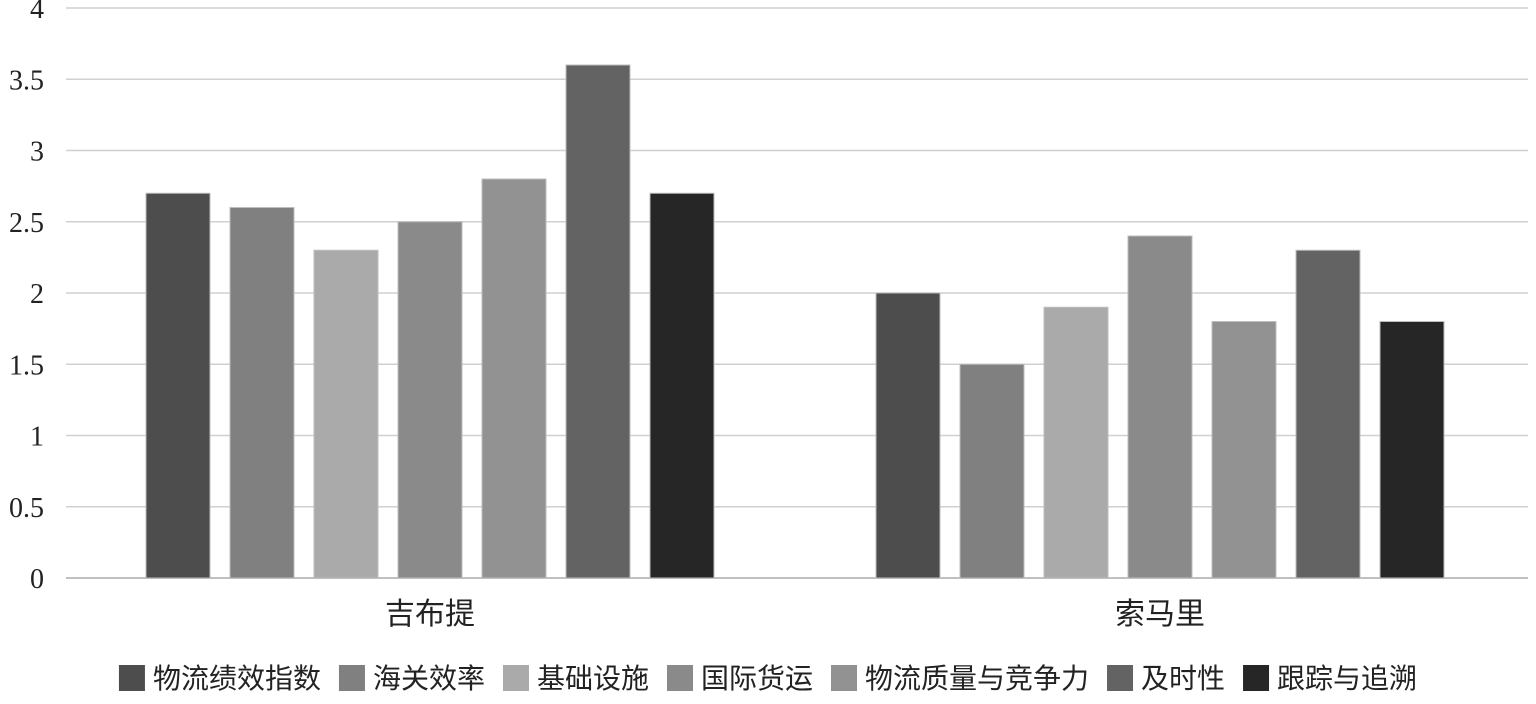 The height and width of the screenshot is (704, 1536). I want to click on y-tick-label: 1, so click(37, 437).